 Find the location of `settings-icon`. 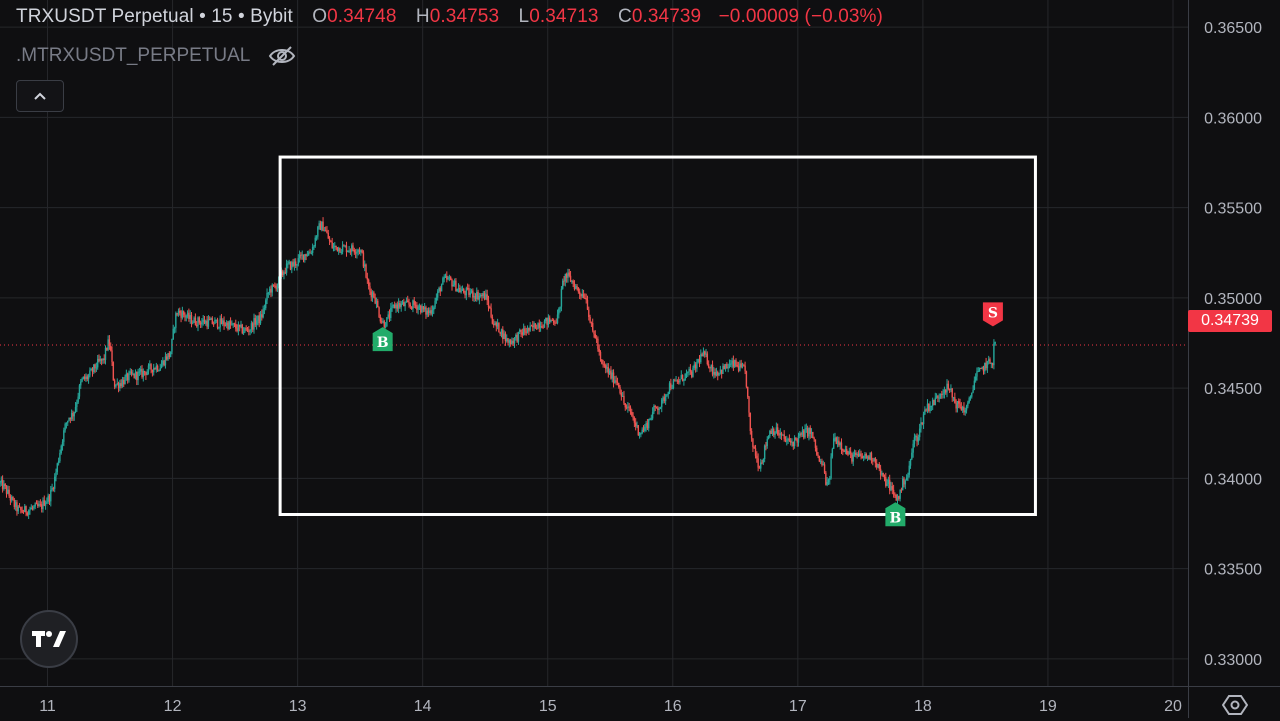

settings-icon is located at coordinates (1235, 705).